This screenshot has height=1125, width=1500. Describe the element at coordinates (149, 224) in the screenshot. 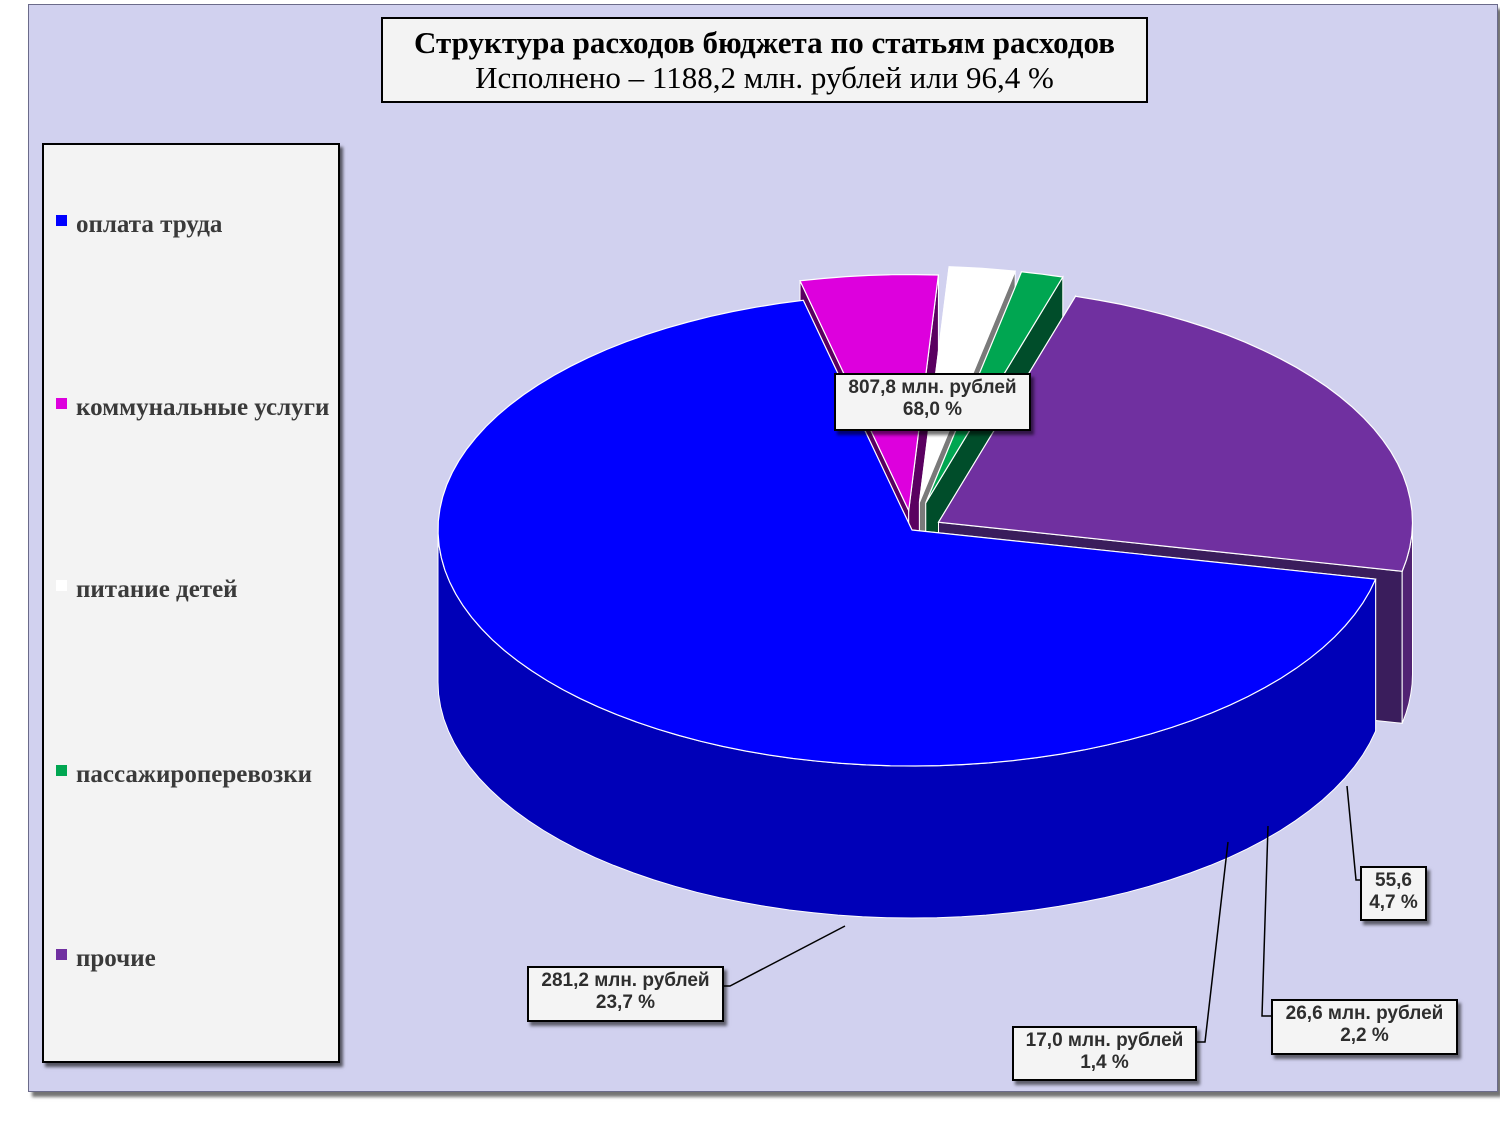

I see `legend-label: оплата труда` at that location.